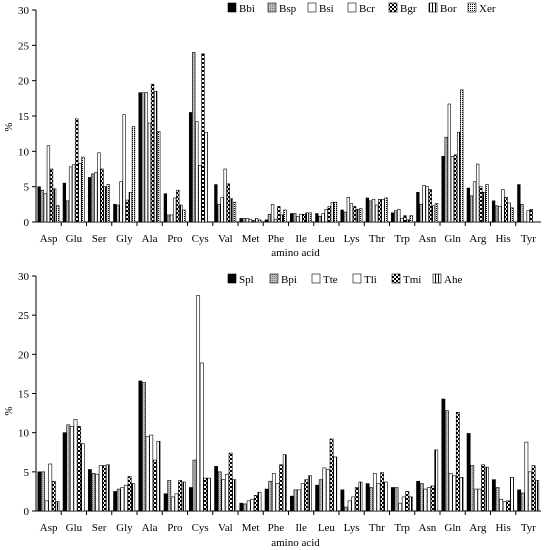 The image size is (548, 550). I want to click on bar-spl-met, so click(241, 507).